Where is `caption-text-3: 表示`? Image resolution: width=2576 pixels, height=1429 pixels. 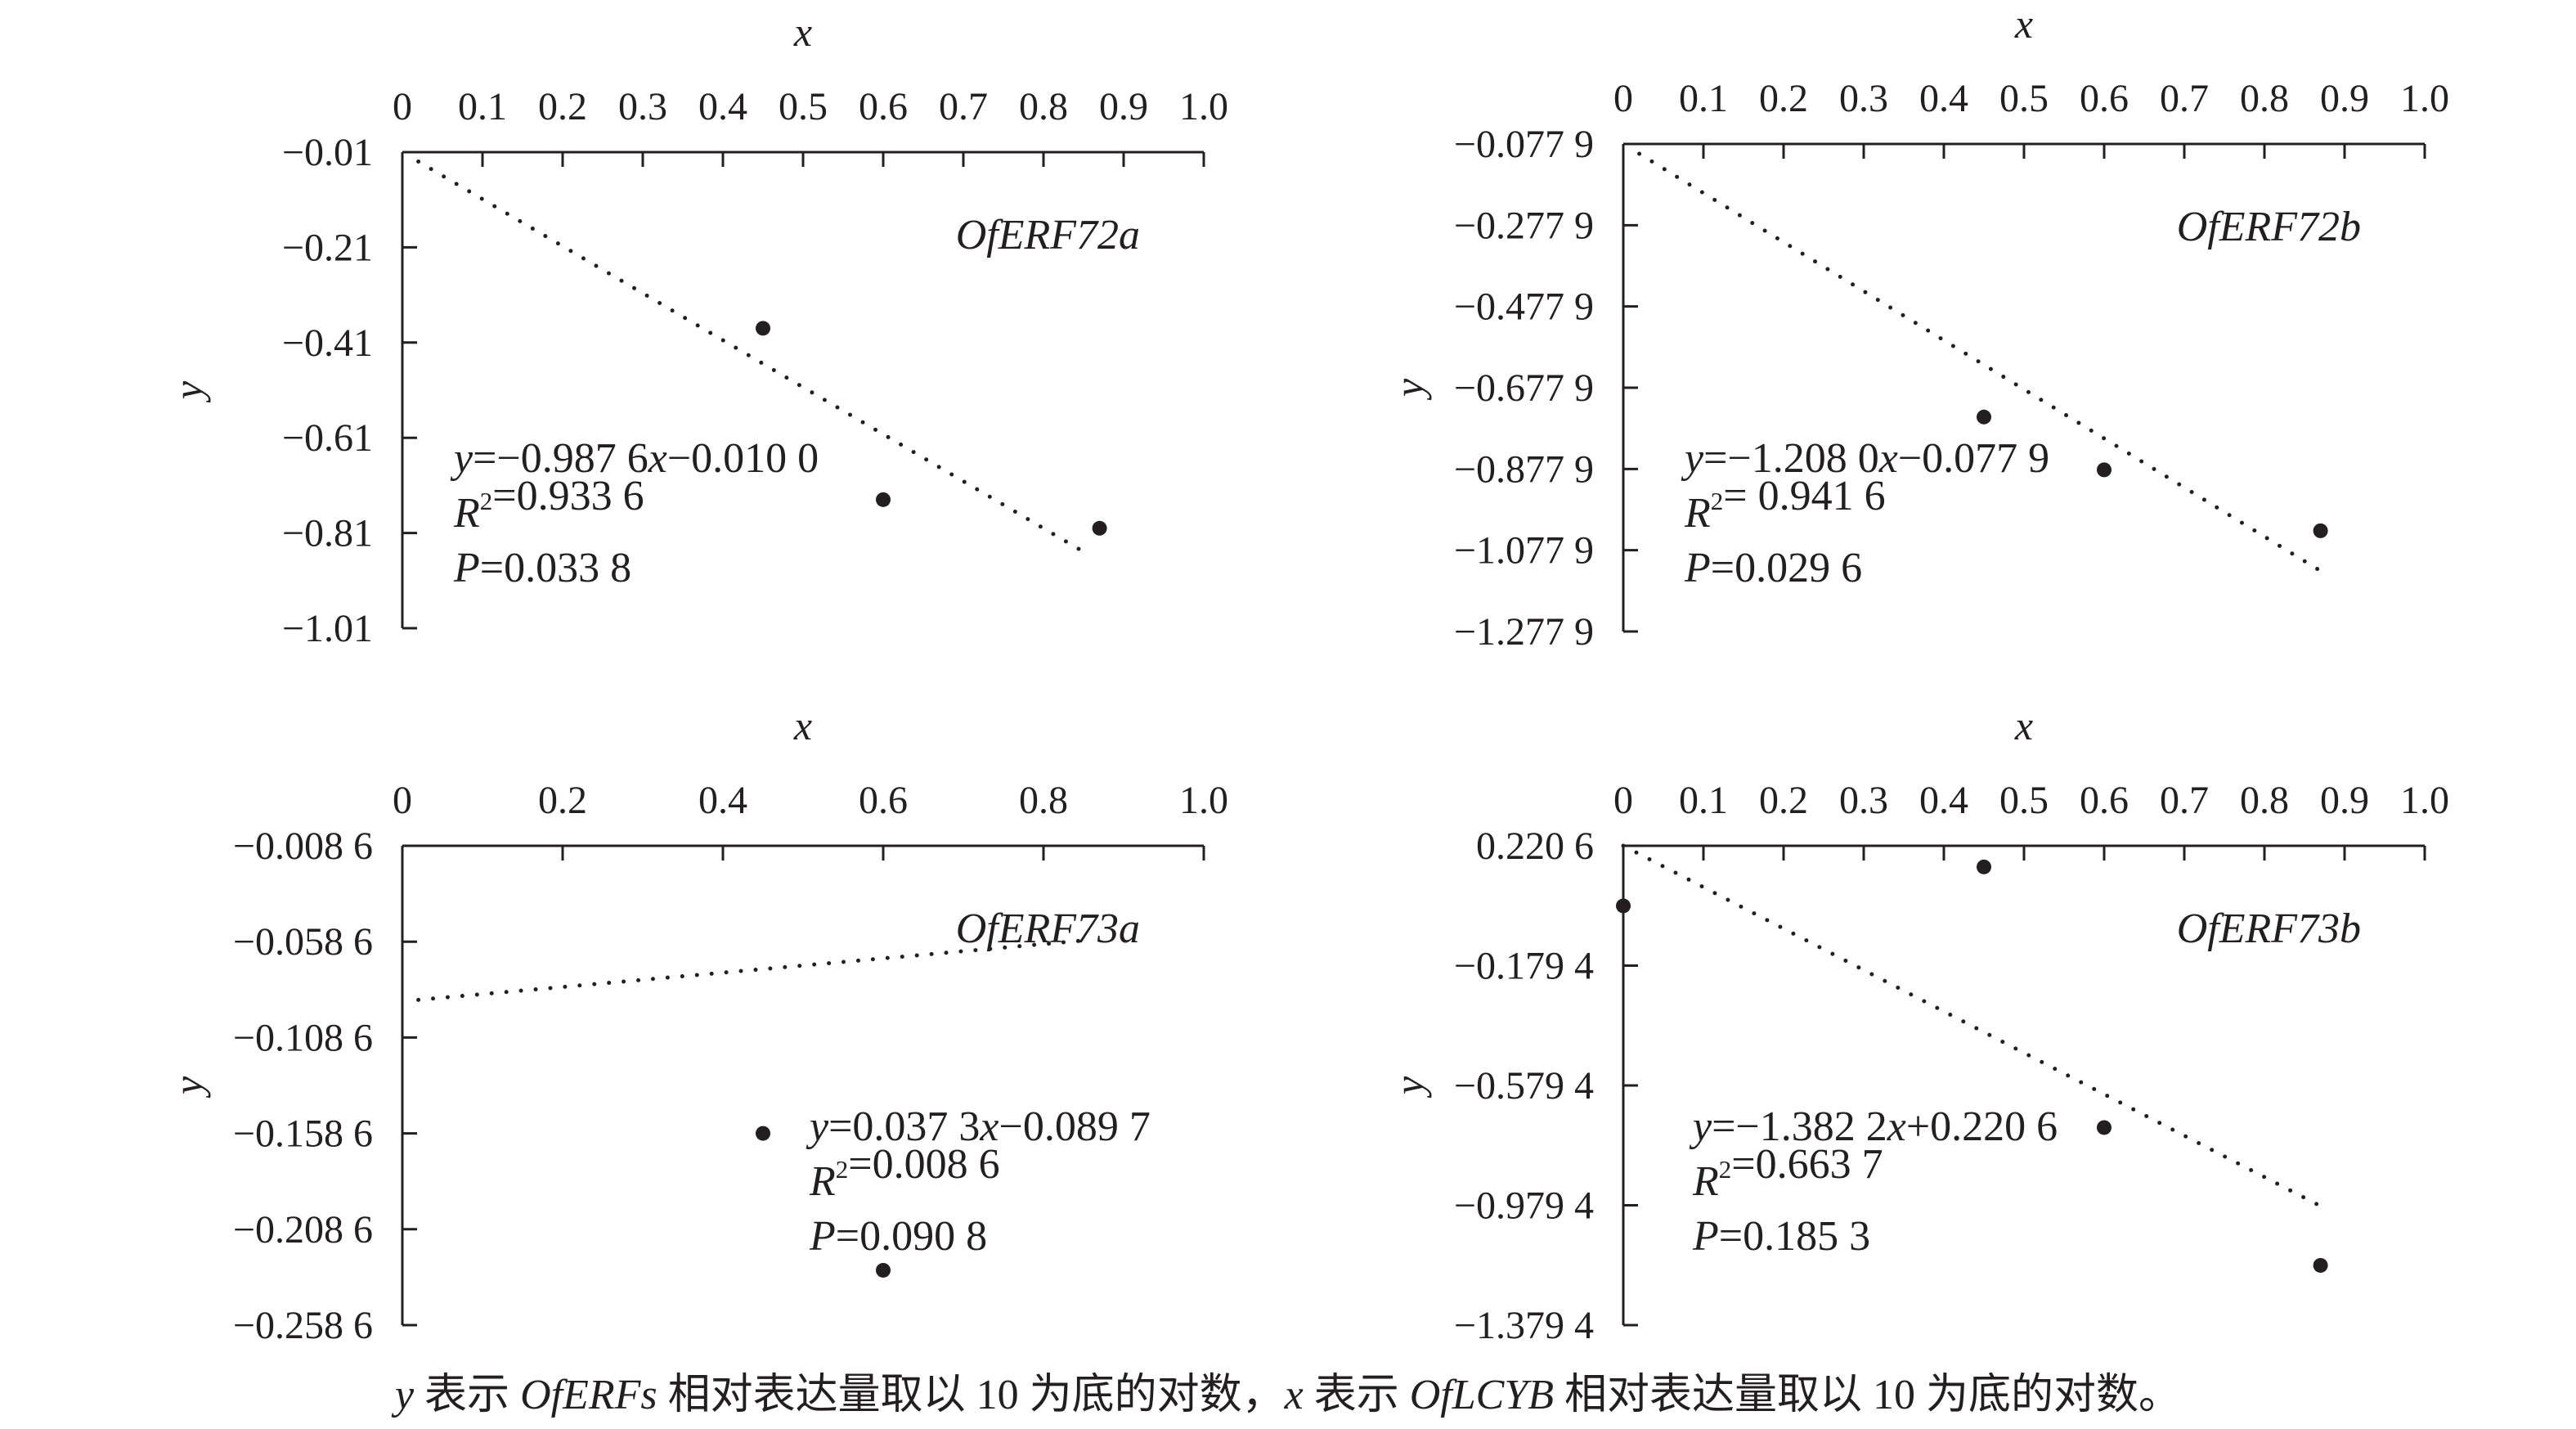
caption-text-3: 表示 is located at coordinates (1356, 1395).